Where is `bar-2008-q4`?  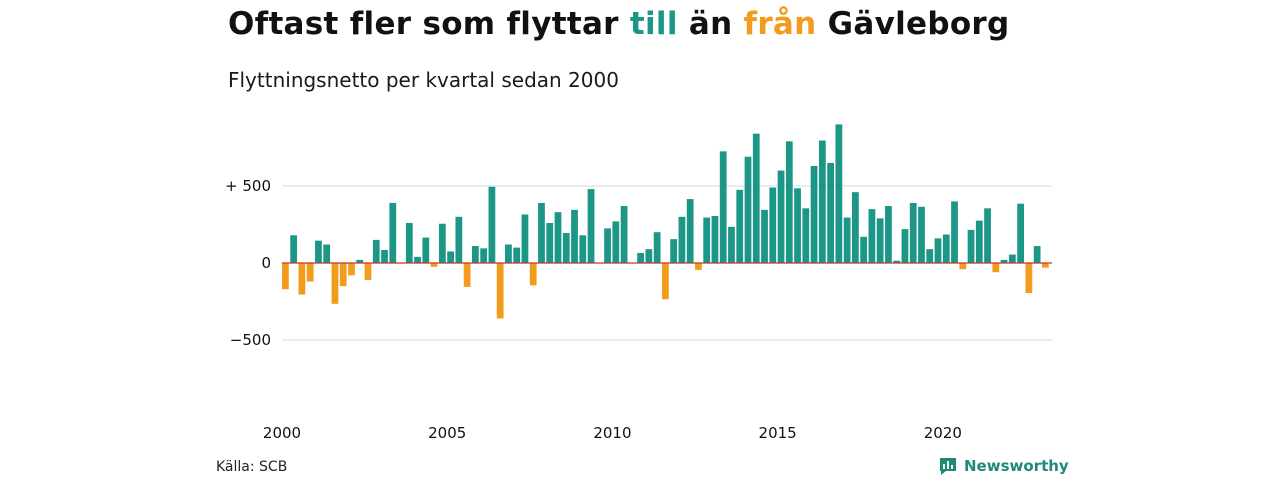
bar-2008-q4 is located at coordinates (574, 236).